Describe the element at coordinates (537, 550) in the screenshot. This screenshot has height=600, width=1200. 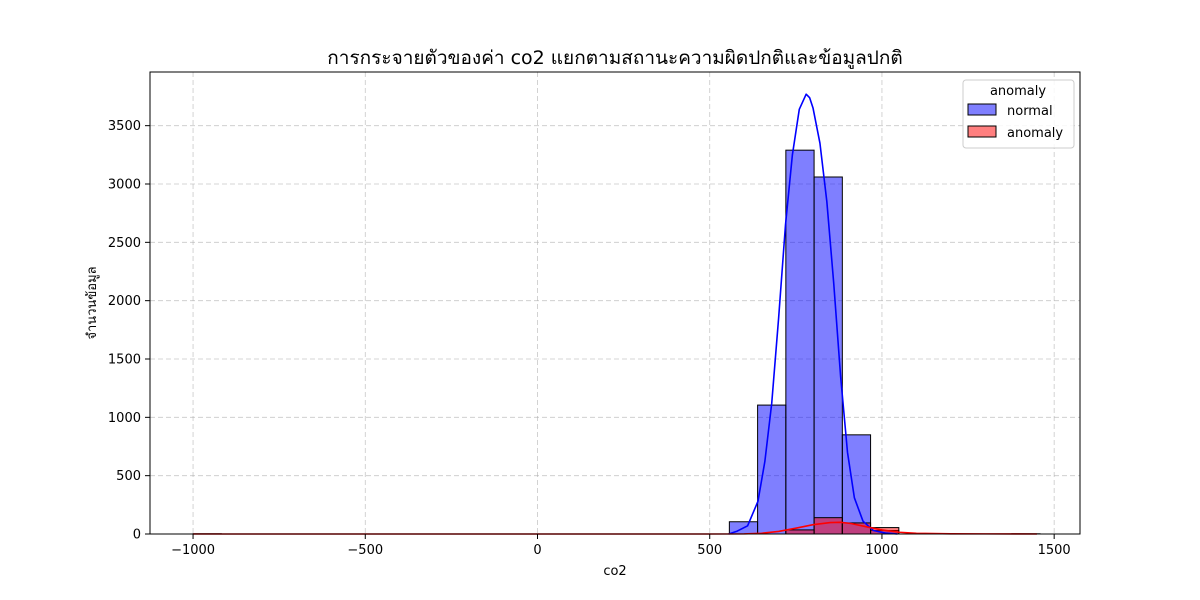
I see `x-tick-label: 0` at that location.